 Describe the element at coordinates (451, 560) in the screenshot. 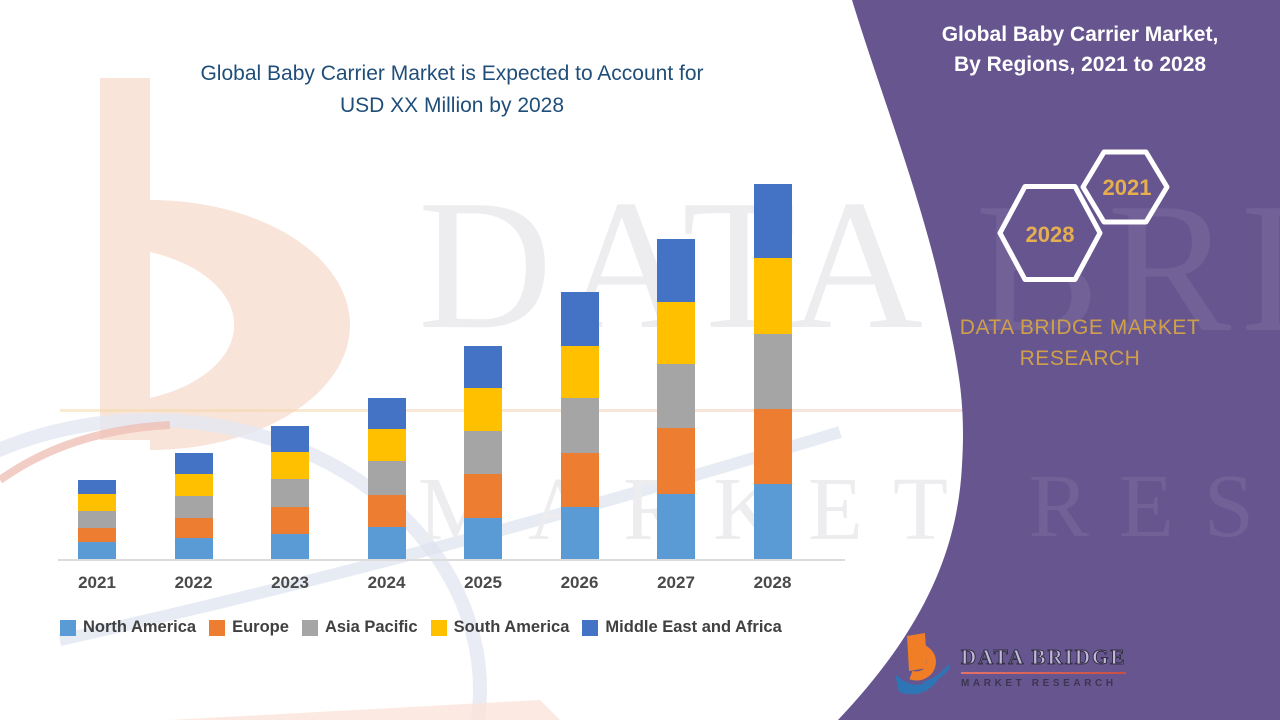

I see `x-axis-line` at that location.